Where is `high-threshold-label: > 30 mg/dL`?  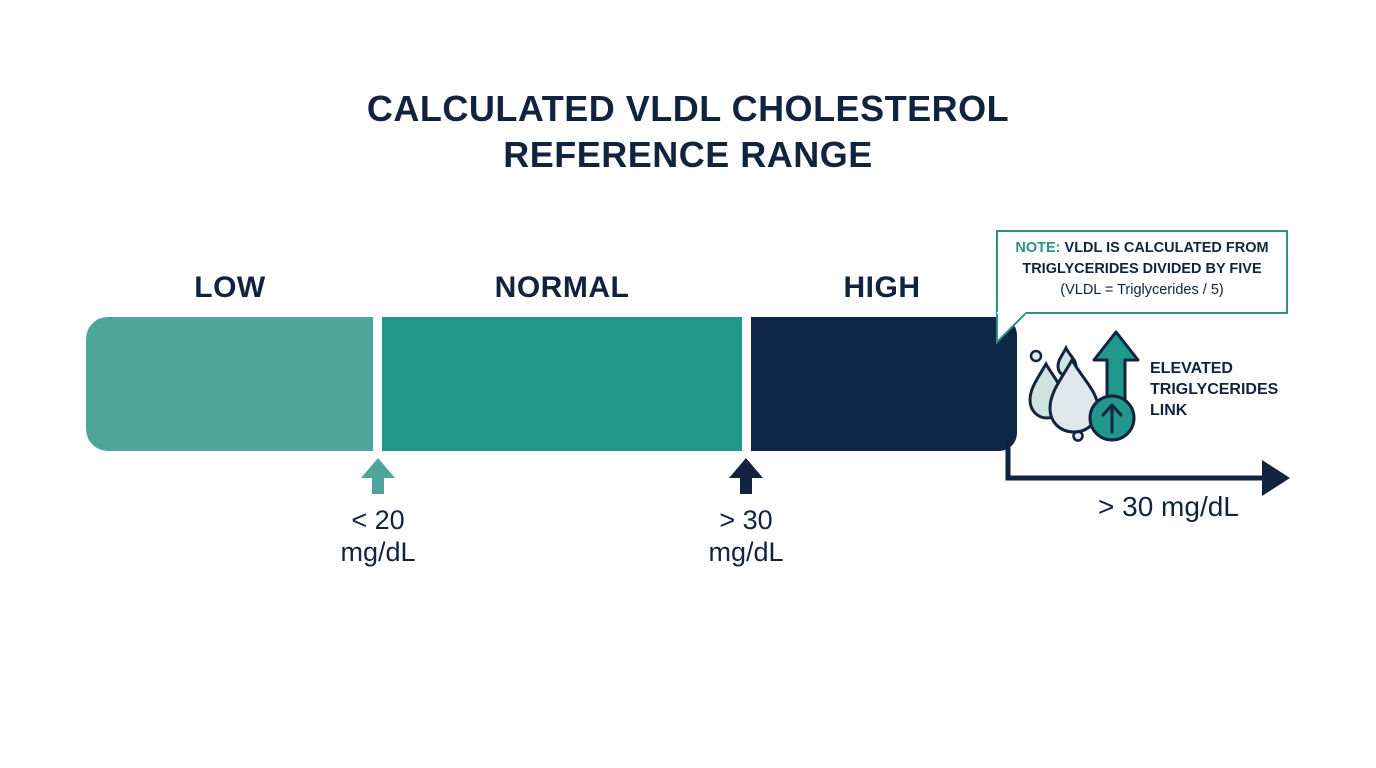
high-threshold-label: > 30 mg/dL is located at coordinates (746, 536).